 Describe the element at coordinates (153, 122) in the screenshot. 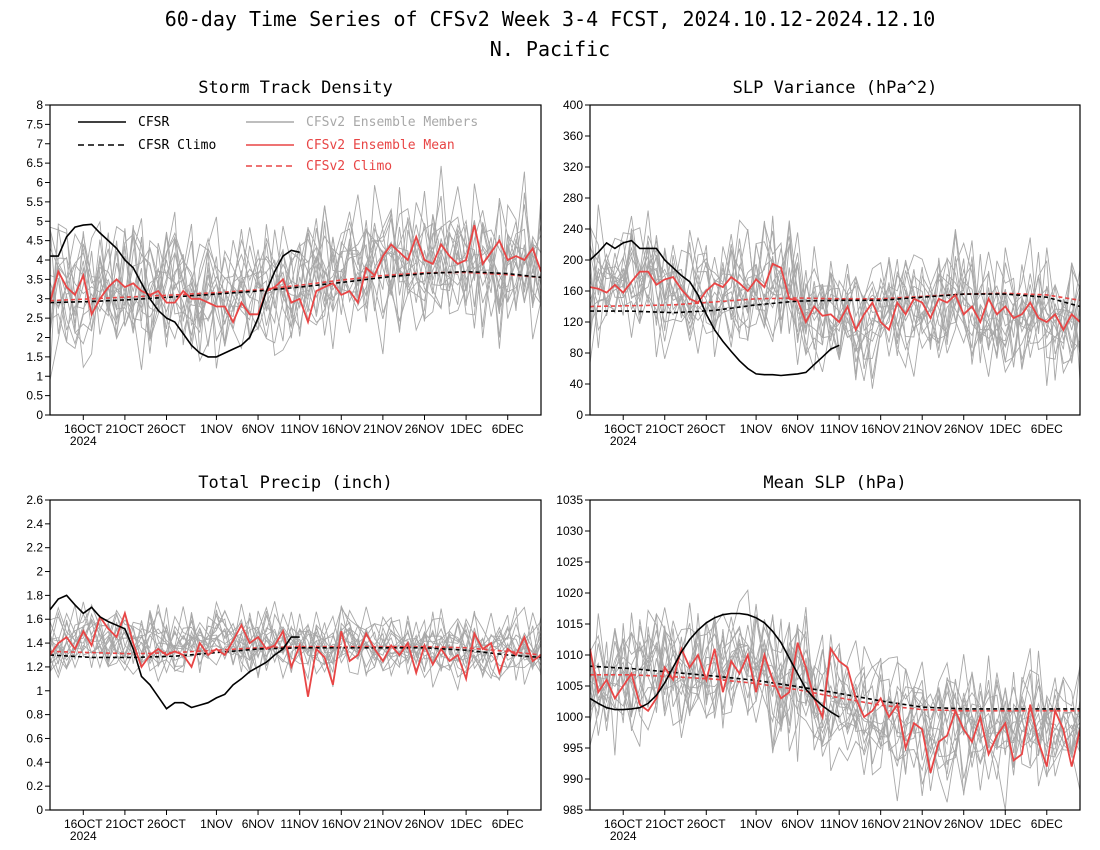

I see `legend-label-cfsr: CFSR` at that location.